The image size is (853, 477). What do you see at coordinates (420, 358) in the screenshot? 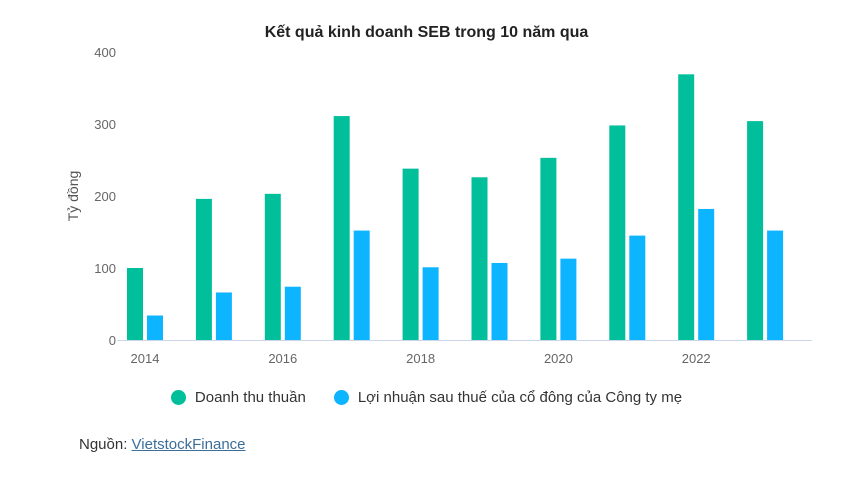
I see `x-tick-label: 2018` at bounding box center [420, 358].